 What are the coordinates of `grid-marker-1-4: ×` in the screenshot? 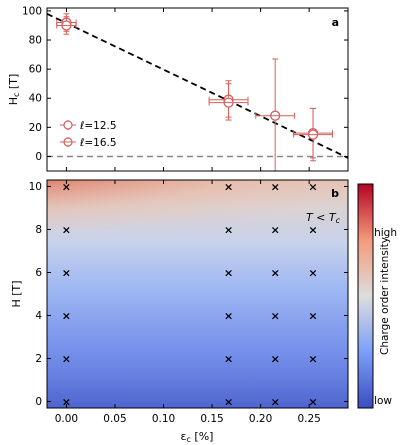 It's located at (66, 272).